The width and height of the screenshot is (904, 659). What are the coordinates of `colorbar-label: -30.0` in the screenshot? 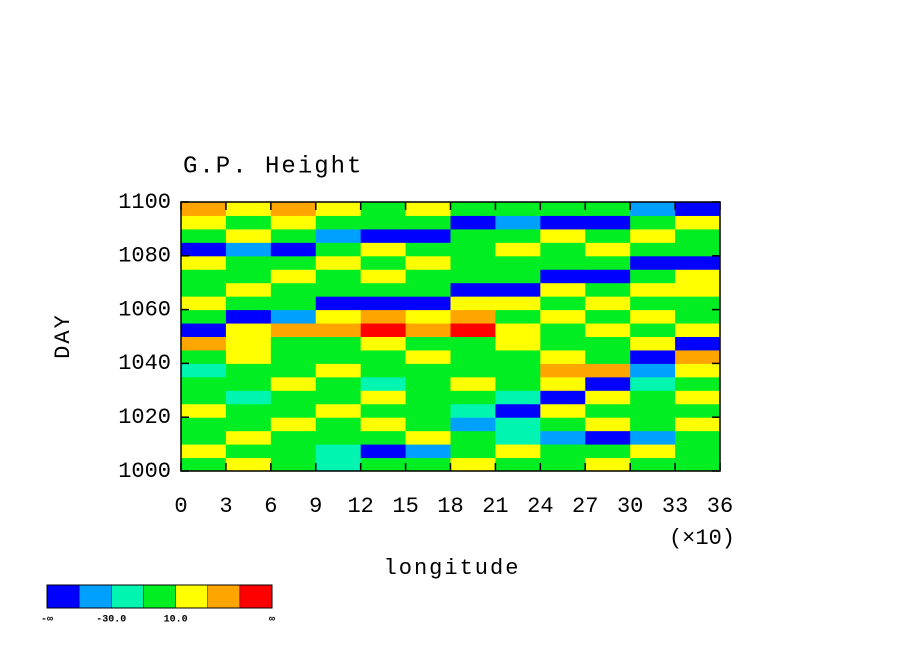 It's located at (111, 620).